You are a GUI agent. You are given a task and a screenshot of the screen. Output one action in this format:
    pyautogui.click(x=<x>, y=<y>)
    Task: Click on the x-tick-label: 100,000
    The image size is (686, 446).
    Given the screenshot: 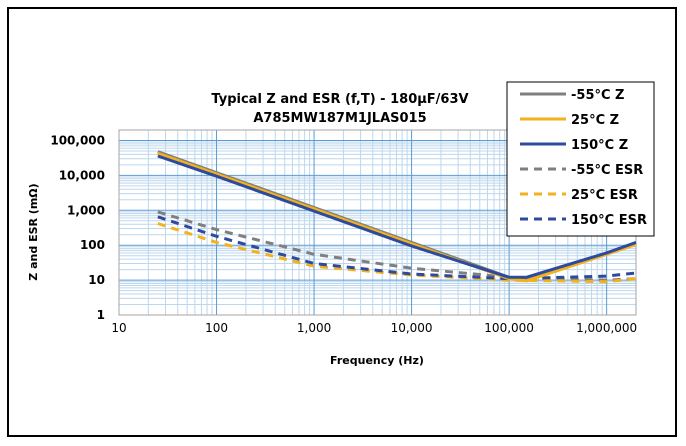 What is the action you would take?
    pyautogui.click(x=509, y=328)
    